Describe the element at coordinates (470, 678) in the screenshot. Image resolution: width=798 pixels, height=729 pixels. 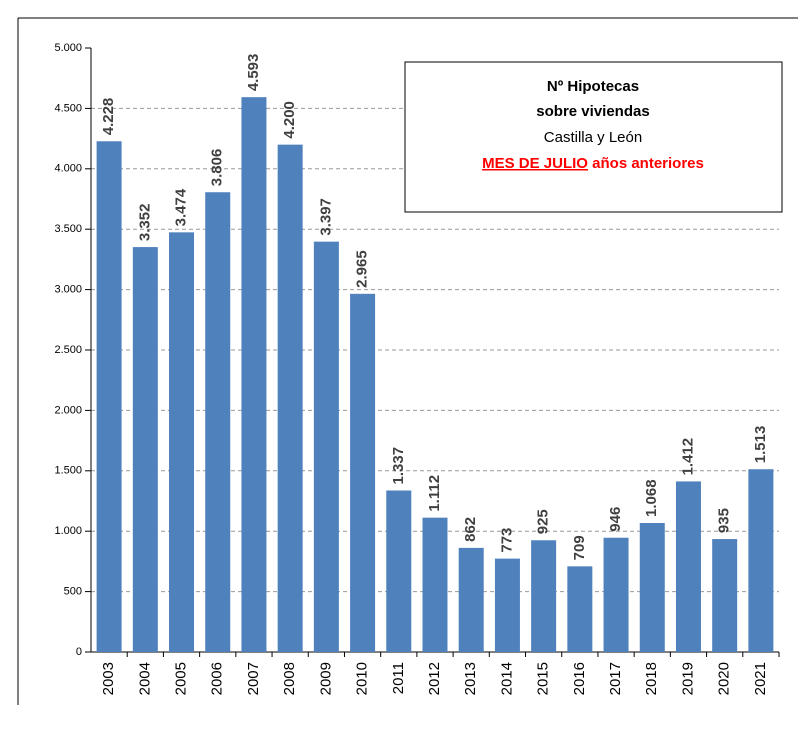
I see `x-tick-label: 2013` at that location.